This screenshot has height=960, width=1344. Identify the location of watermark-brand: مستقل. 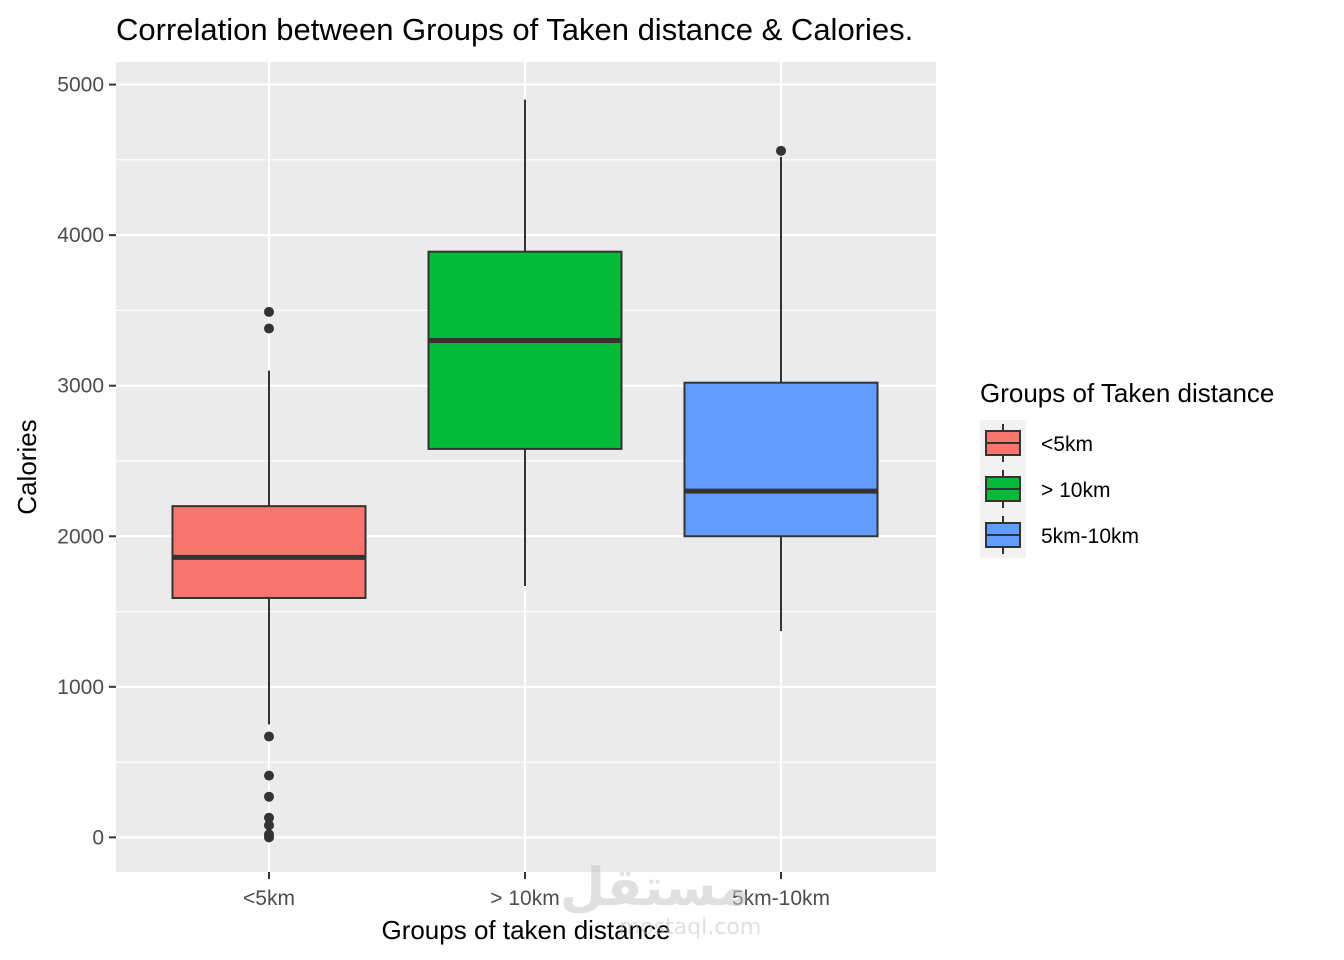
(655, 888).